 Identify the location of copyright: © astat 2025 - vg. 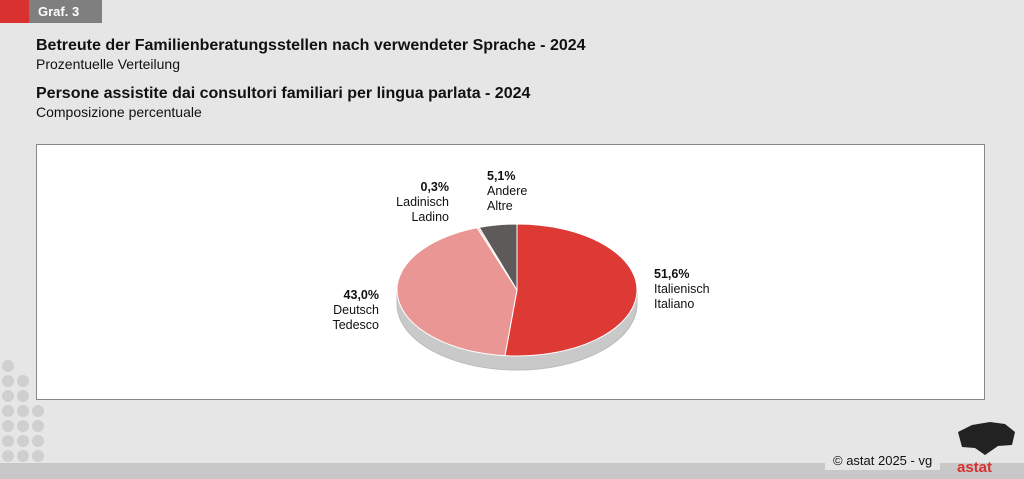
(883, 460).